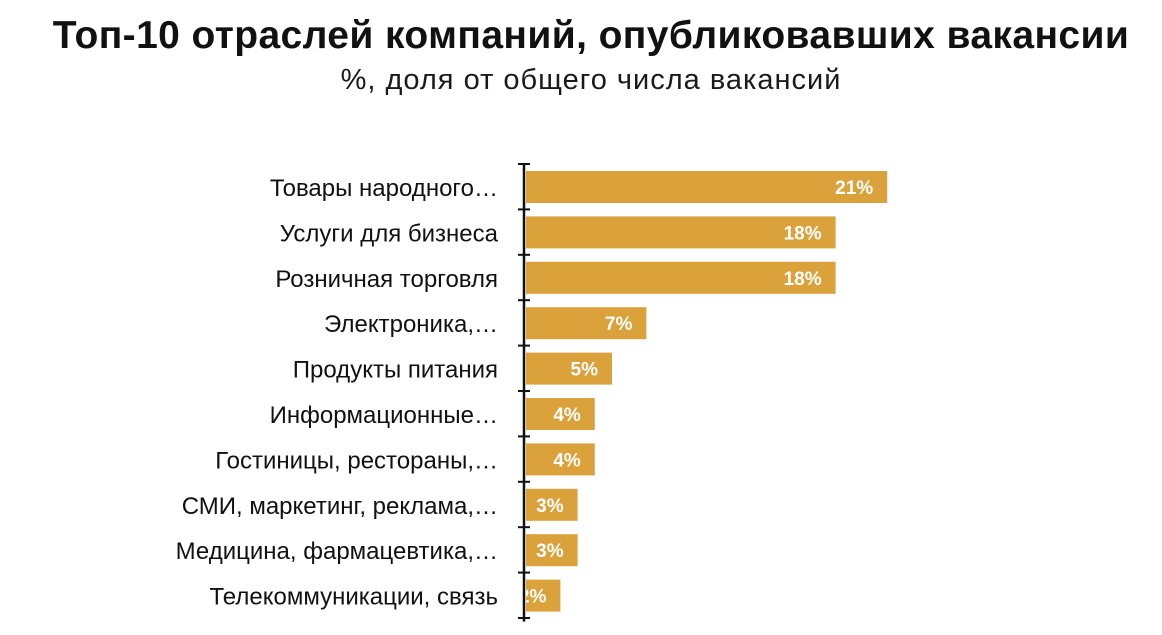  What do you see at coordinates (591, 80) in the screenshot?
I see `chart-subtitle: %, доля от общего числа вакансий` at bounding box center [591, 80].